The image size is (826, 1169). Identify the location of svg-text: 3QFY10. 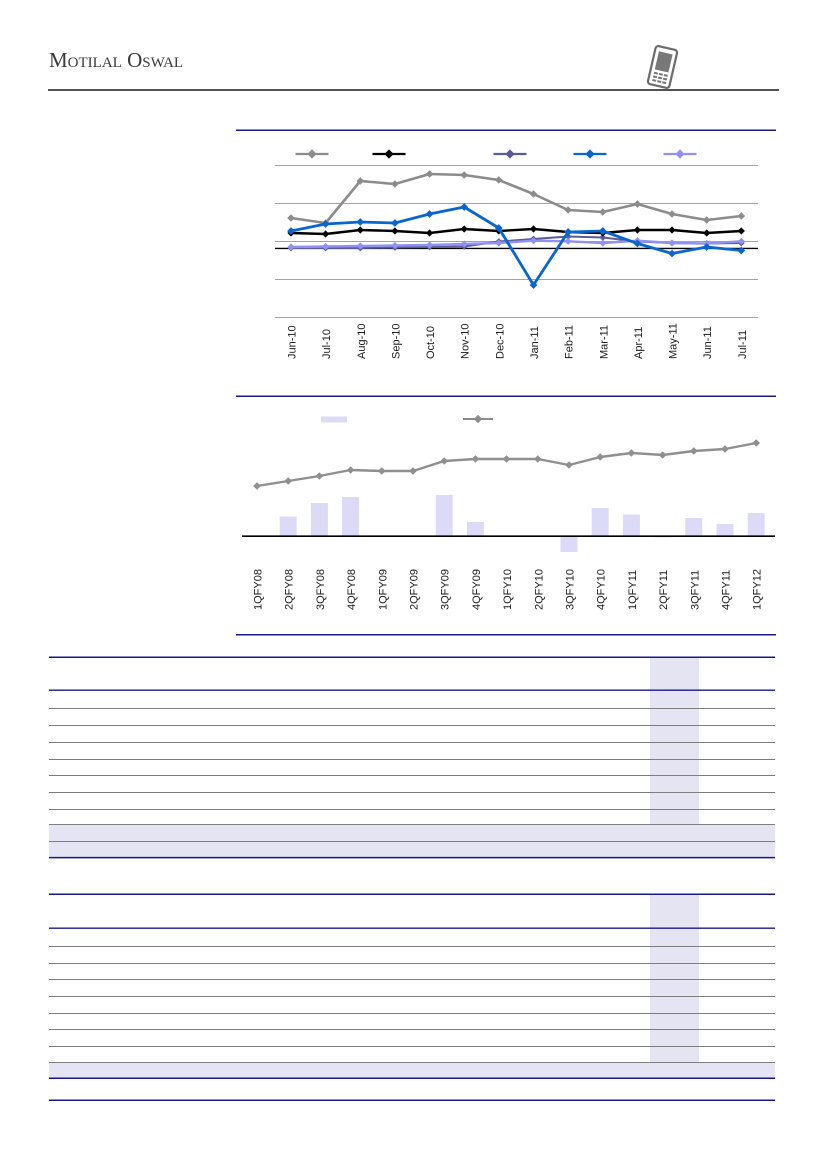
(571, 589).